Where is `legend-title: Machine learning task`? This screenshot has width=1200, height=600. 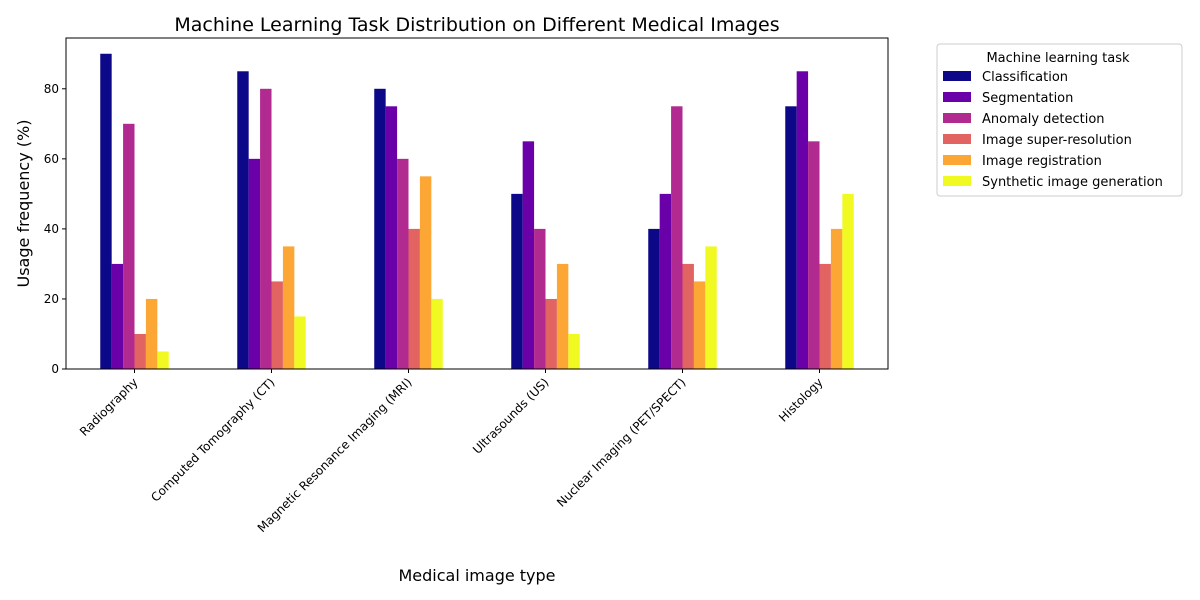 legend-title: Machine learning task is located at coordinates (1058, 58).